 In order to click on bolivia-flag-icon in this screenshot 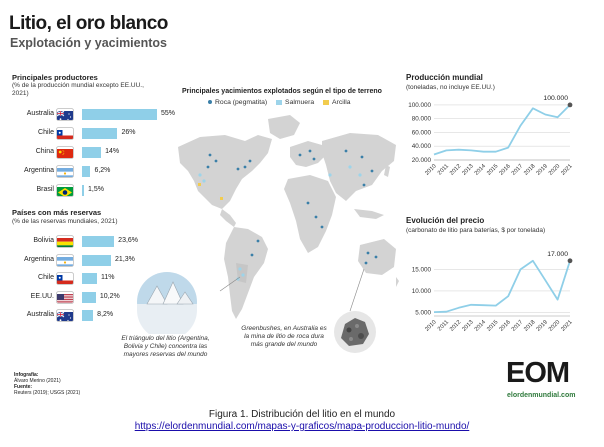, I will do `click(65, 241)`.